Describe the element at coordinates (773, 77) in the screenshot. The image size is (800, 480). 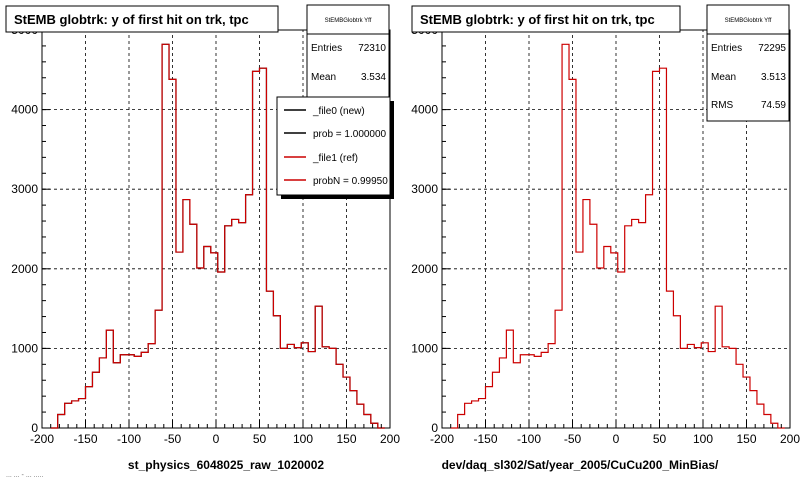
I see `right-stats-mean-value: 3.513` at that location.